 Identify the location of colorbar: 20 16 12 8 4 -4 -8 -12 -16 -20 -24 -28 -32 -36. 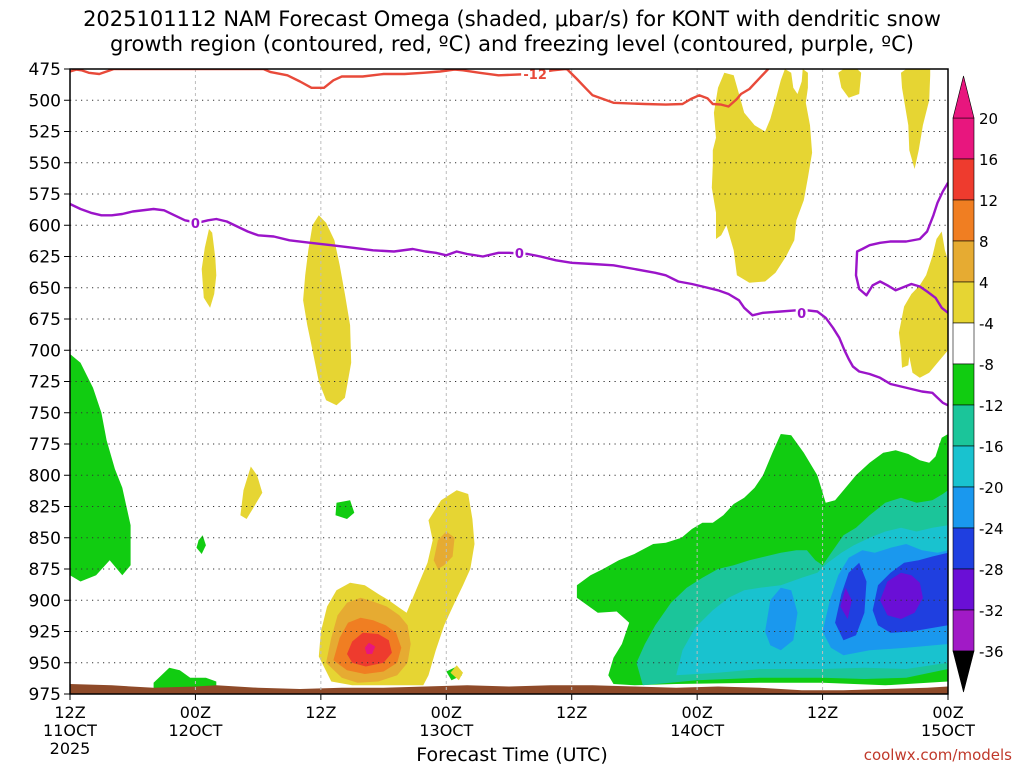
(978, 384).